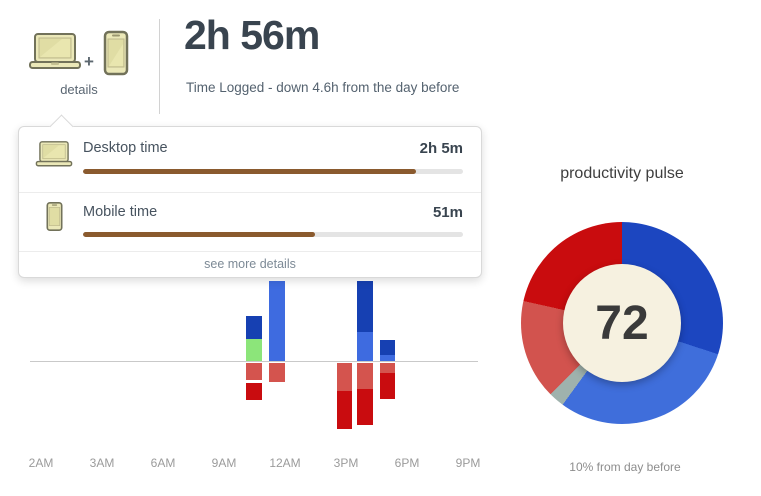 The image size is (761, 496). I want to click on pulse-caption: 10% from day before, so click(625, 467).